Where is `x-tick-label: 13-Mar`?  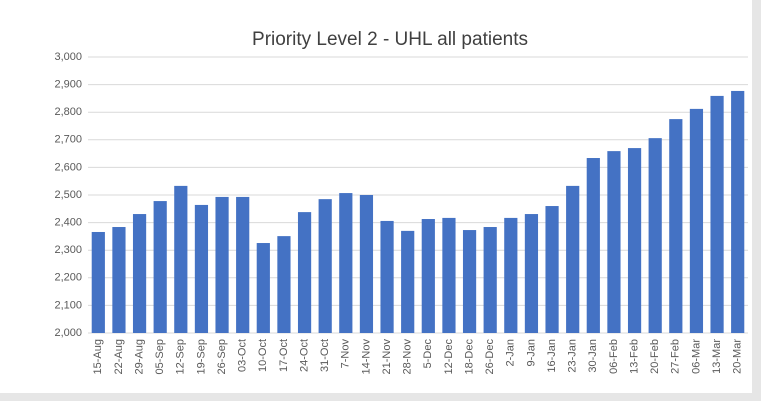 x-tick-label: 13-Mar is located at coordinates (717, 356).